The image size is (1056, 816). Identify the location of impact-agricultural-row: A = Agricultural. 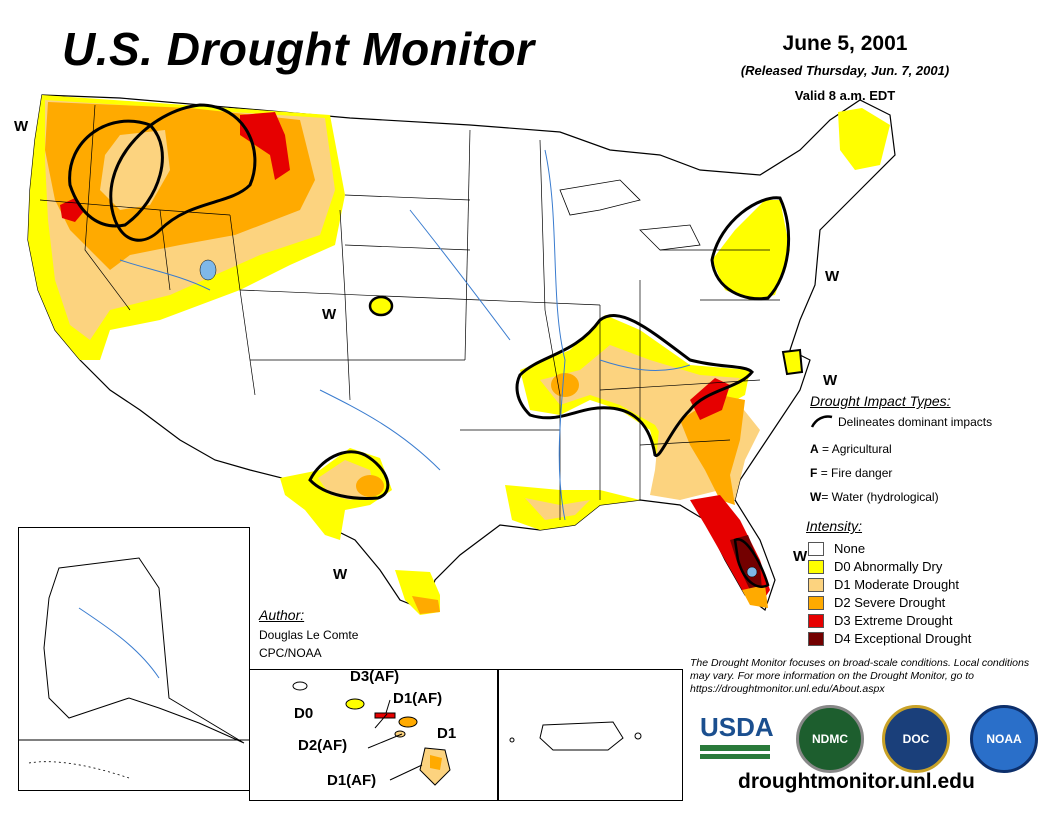
(851, 449).